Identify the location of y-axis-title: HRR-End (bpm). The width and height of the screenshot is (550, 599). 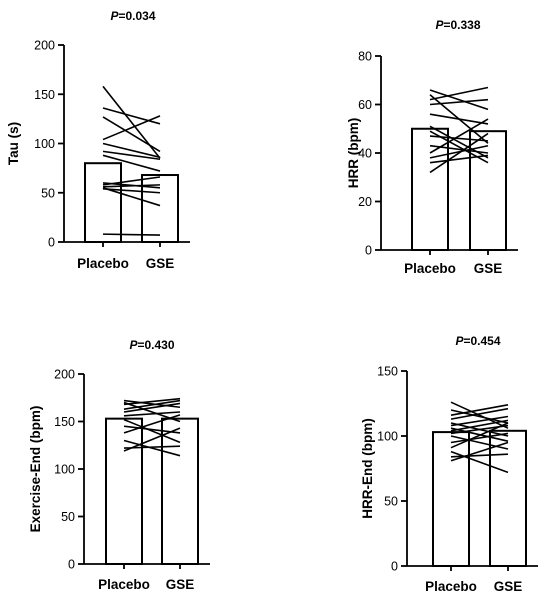
(367, 468).